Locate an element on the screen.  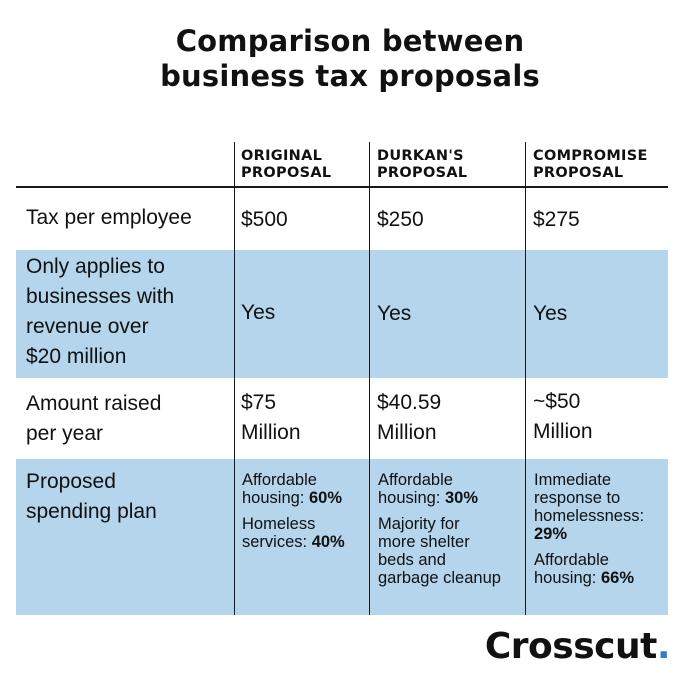
cell-line: $40.59 is located at coordinates (409, 402).